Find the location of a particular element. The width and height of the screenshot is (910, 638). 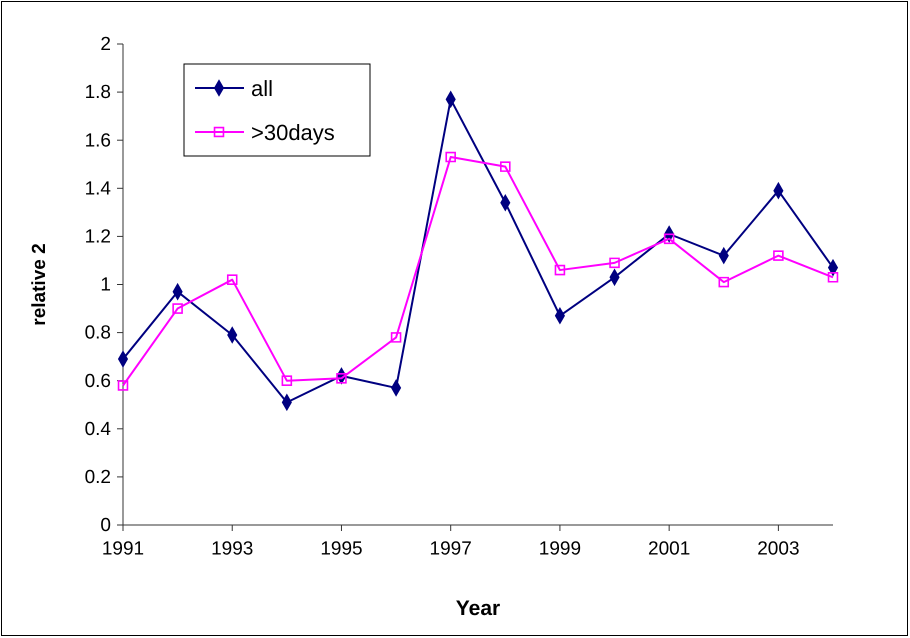

x-tick-label: 1991 is located at coordinates (123, 549).